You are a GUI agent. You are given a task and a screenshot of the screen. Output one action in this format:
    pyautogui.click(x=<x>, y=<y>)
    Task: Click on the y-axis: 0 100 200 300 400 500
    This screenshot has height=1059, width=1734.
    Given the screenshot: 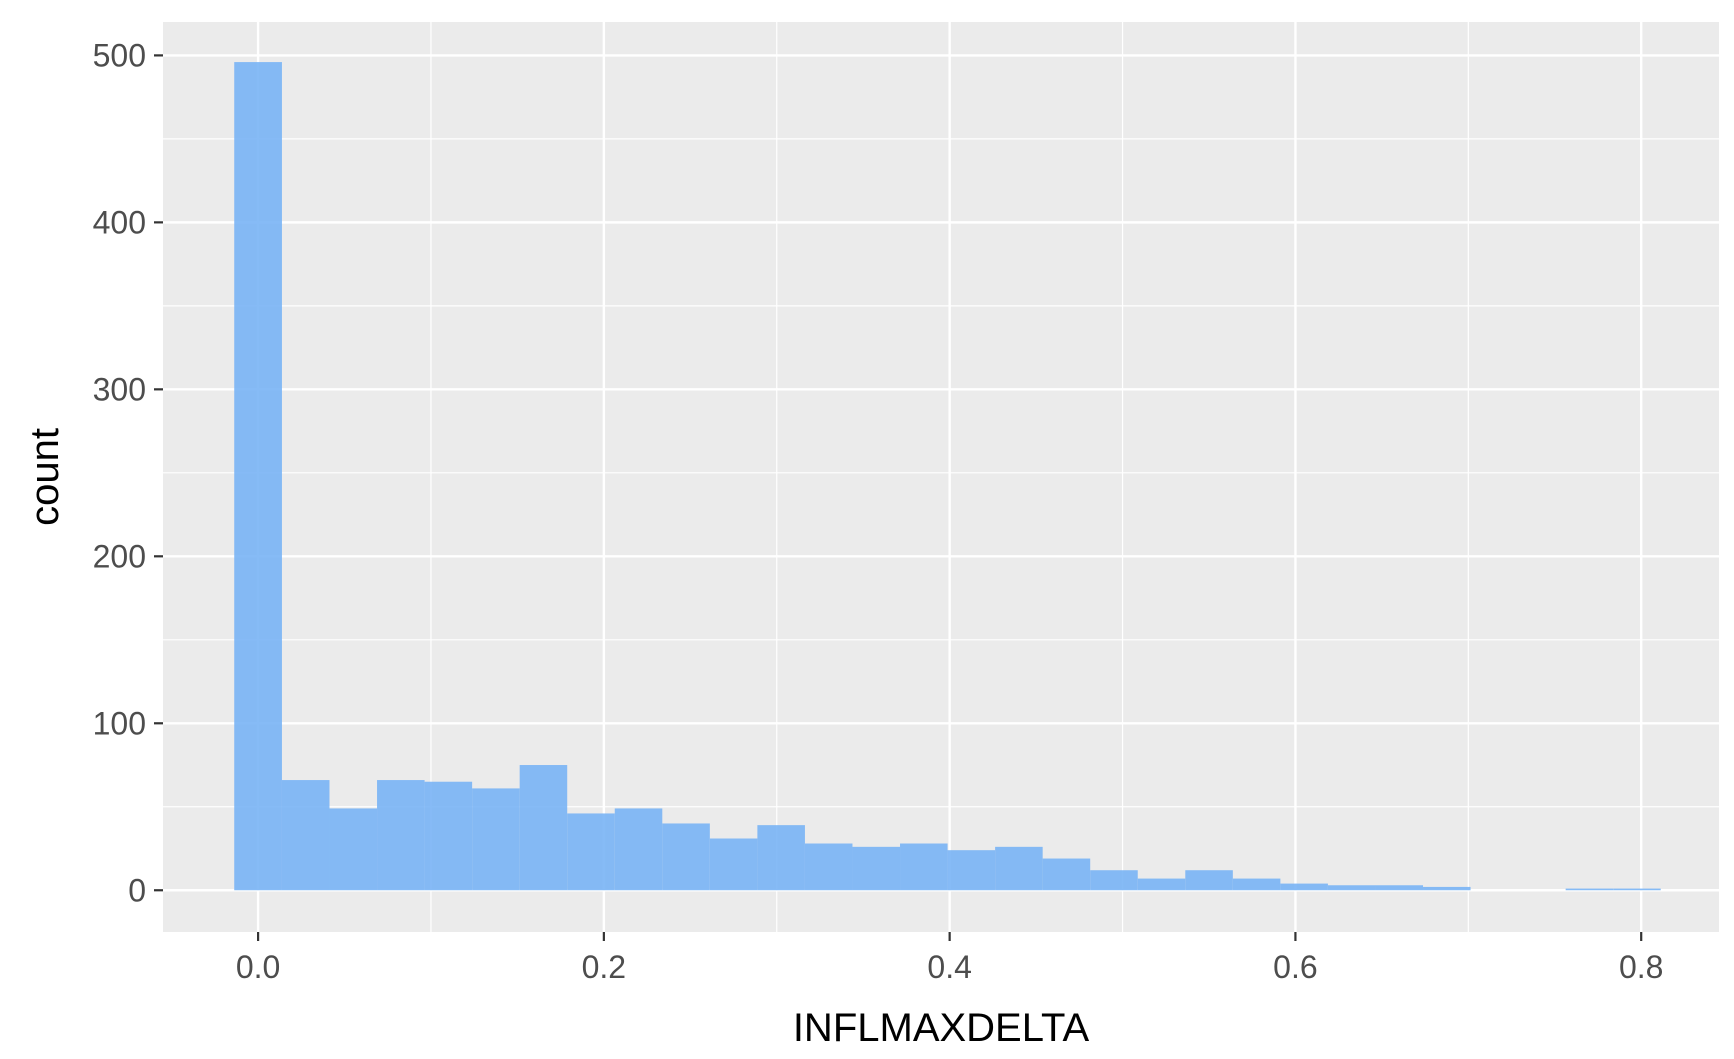 What is the action you would take?
    pyautogui.click(x=128, y=472)
    